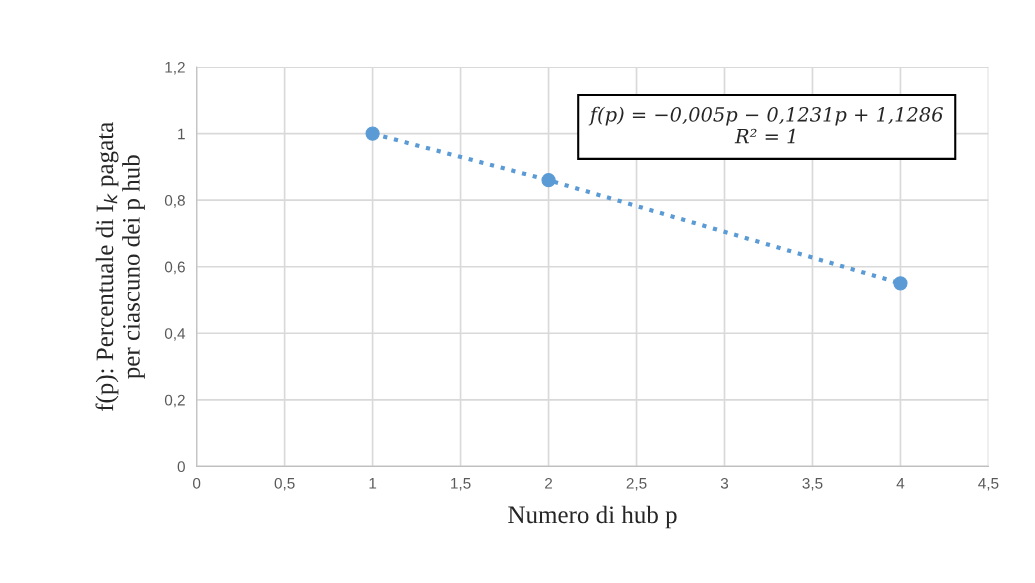 The height and width of the screenshot is (583, 1035). I want to click on y-axis-title: f(p): Percentuale di I$_{k}$ pagata per ciascuno dei p hub, so click(120, 267).